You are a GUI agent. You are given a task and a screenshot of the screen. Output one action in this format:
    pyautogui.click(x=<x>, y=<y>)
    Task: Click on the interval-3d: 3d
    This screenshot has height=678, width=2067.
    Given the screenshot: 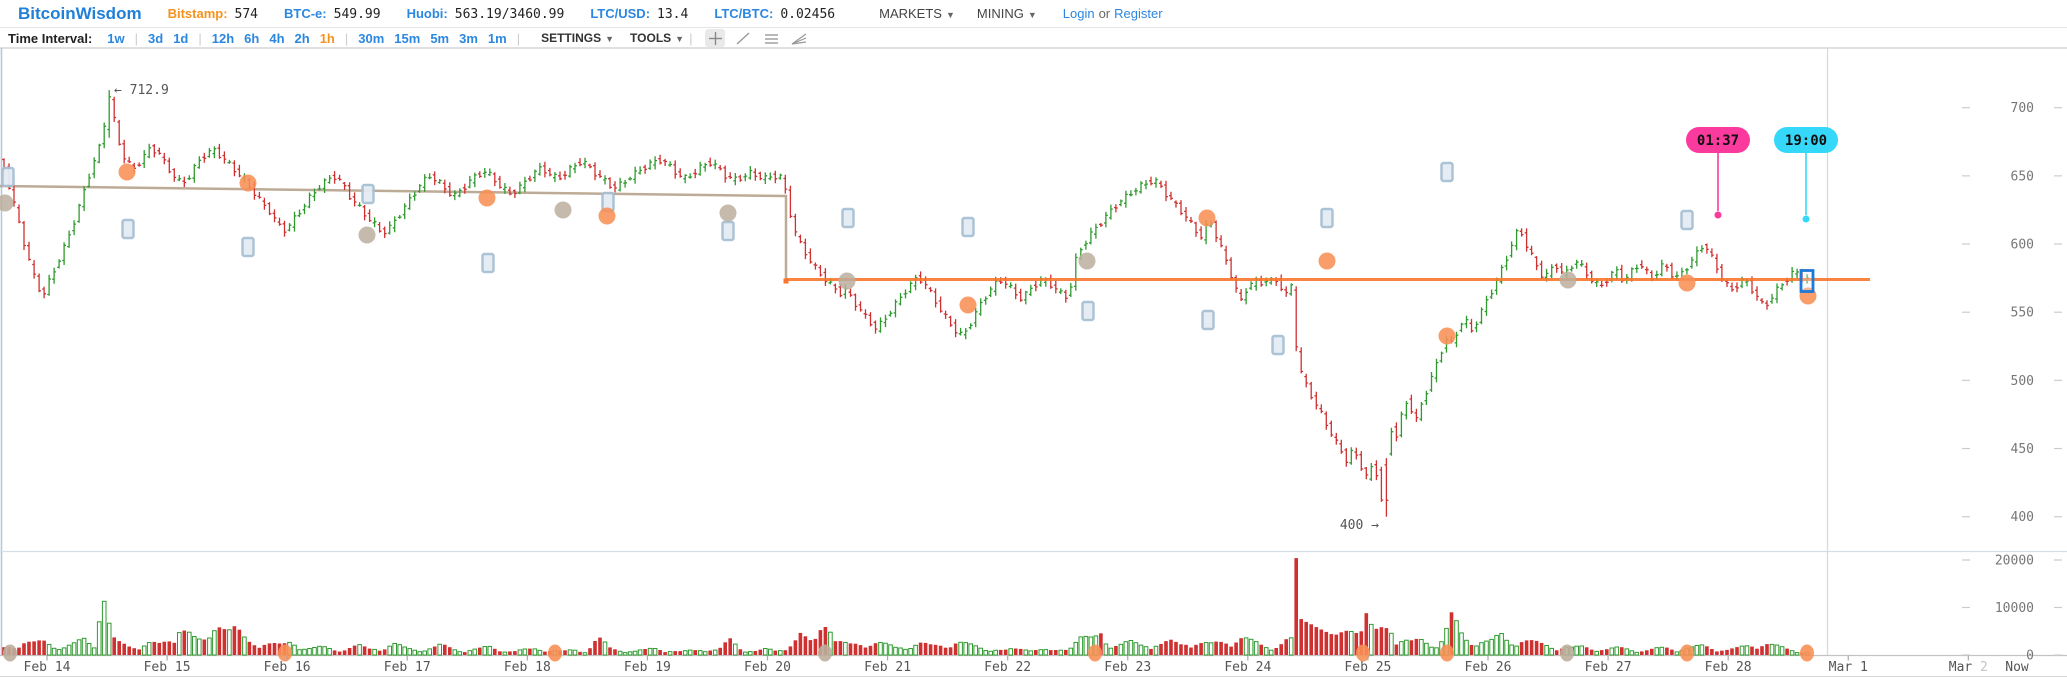 What is the action you would take?
    pyautogui.click(x=156, y=38)
    